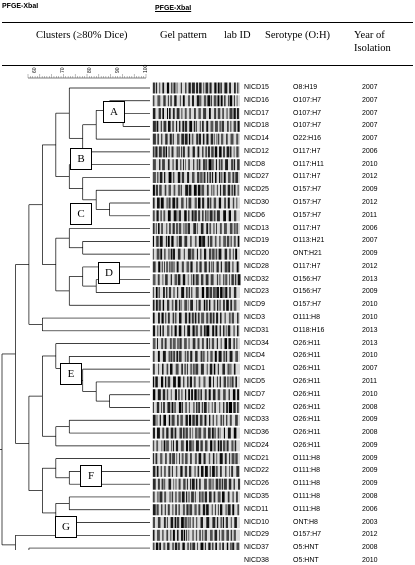 Image resolution: width=415 pixels, height=565 pixels. What do you see at coordinates (256, 113) in the screenshot?
I see `row-lab-id: NICD17` at bounding box center [256, 113].